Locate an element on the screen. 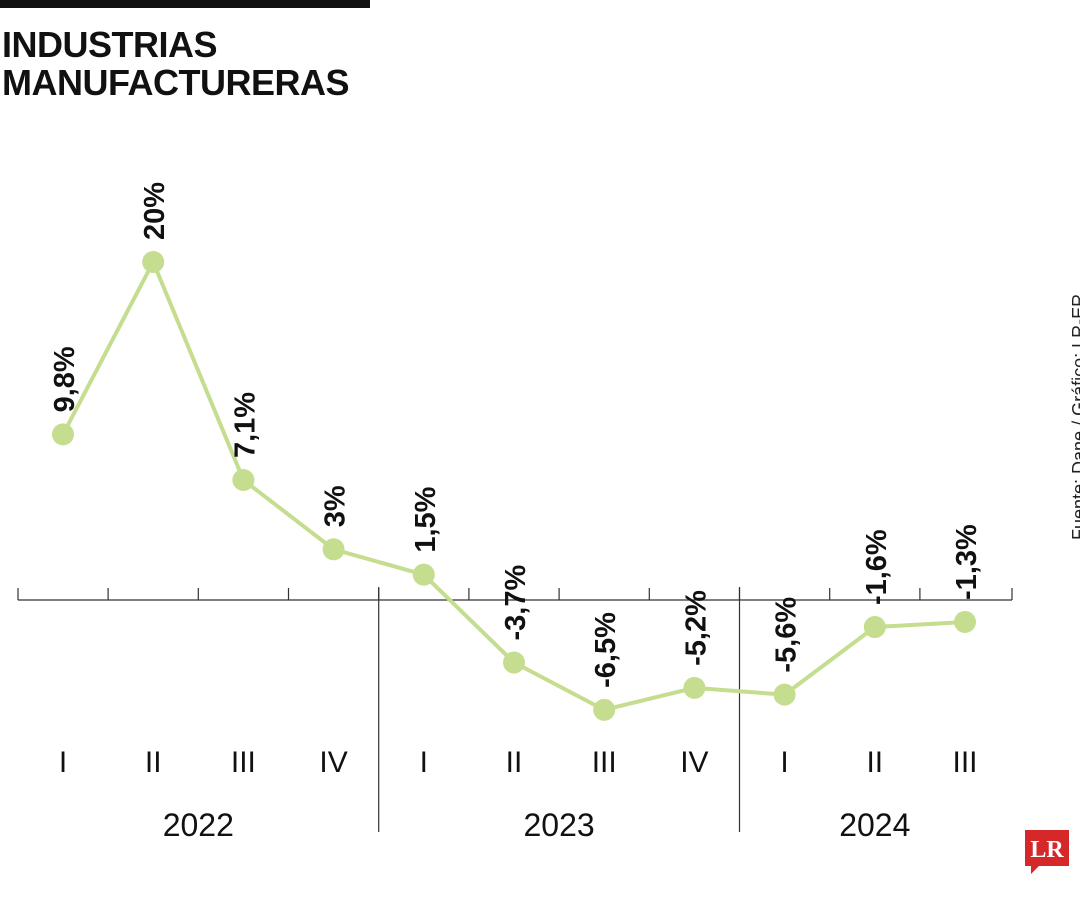 This screenshot has height=900, width=1080. chart-title-line-1: INDUSTRIAS is located at coordinates (110, 44).